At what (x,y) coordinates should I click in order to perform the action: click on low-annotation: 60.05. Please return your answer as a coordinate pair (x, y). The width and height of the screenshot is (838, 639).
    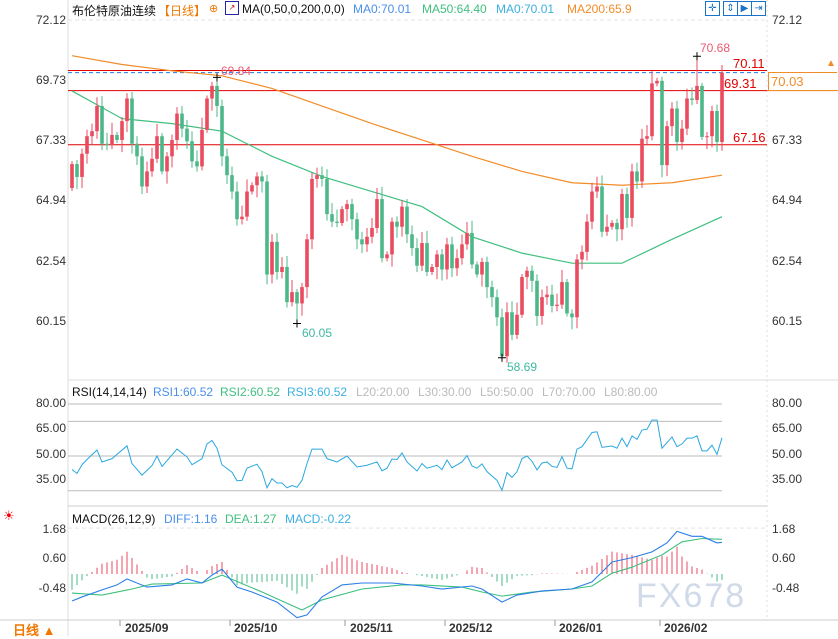
    Looking at the image, I should click on (317, 333).